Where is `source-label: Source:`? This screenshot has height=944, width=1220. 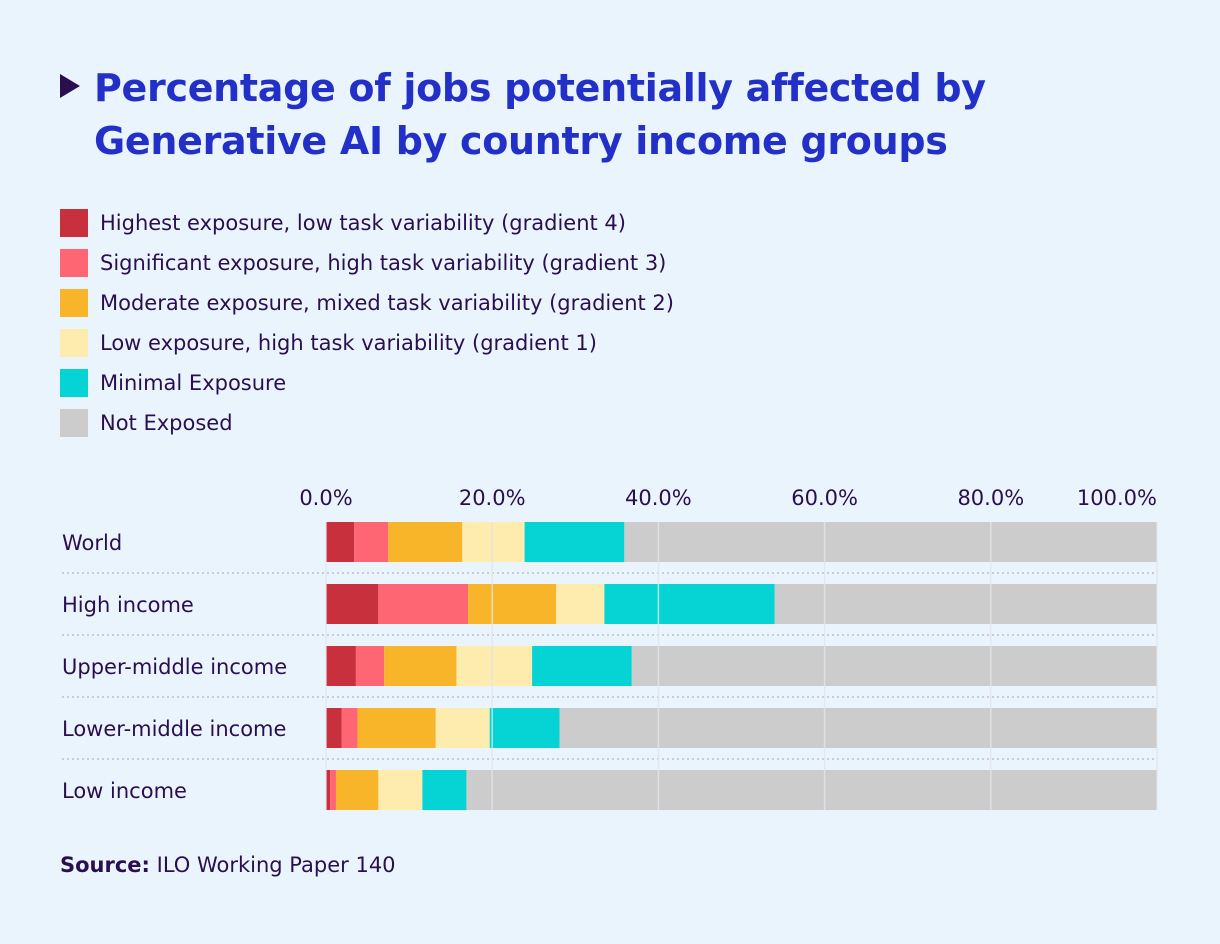 source-label: Source: is located at coordinates (105, 865).